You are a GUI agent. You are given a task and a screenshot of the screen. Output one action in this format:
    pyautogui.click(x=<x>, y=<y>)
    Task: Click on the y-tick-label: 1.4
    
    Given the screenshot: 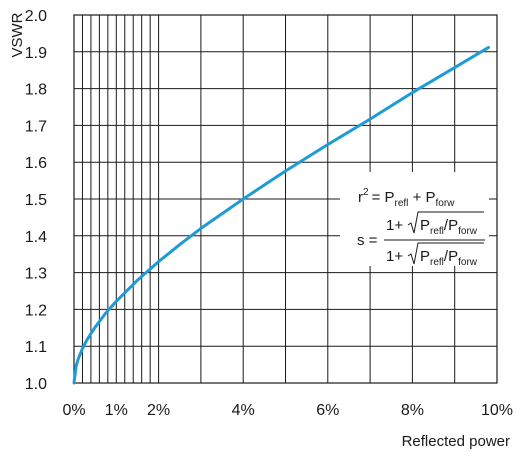 What is the action you would take?
    pyautogui.click(x=36, y=237)
    